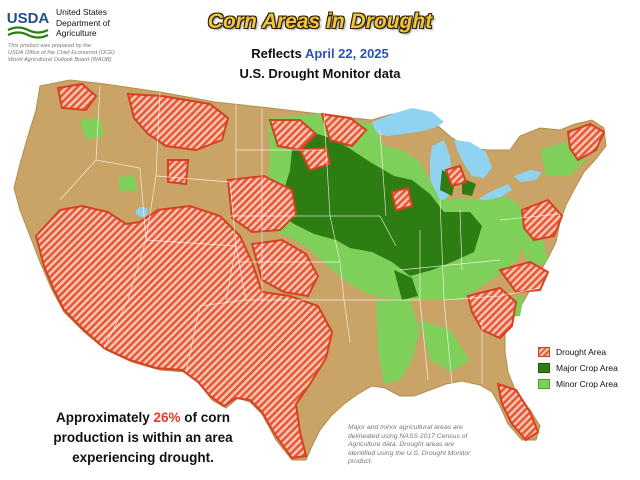  I want to click on legend-label-minor: Minor Crop Area, so click(587, 384).